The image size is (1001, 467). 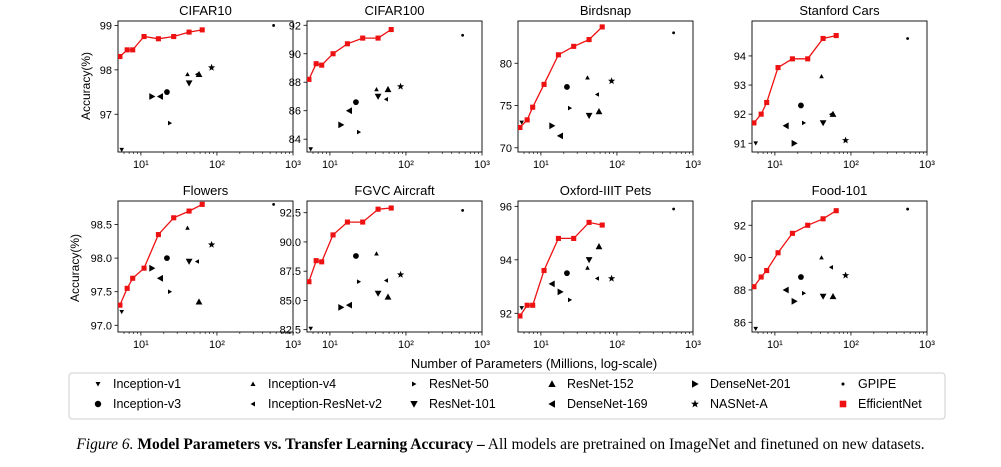 I want to click on y-tick-label: 97.0, so click(x=101, y=326).